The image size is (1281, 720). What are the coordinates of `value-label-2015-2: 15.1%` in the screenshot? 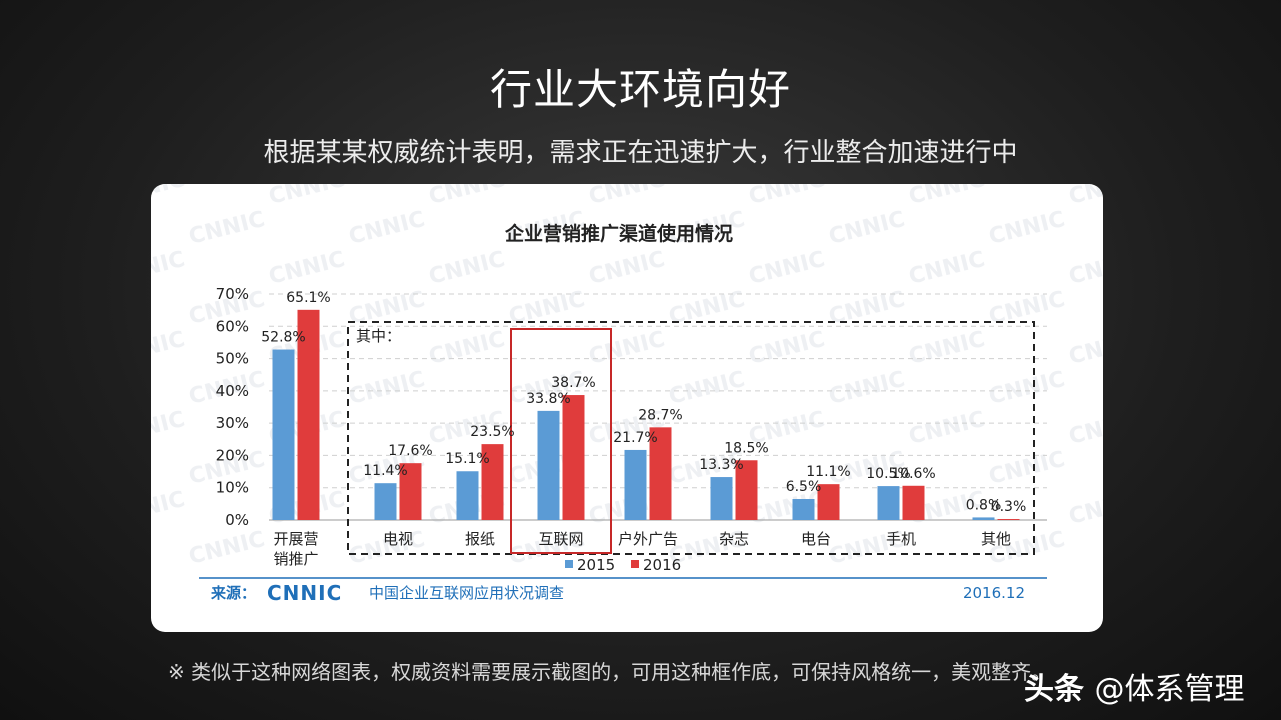 It's located at (467, 459).